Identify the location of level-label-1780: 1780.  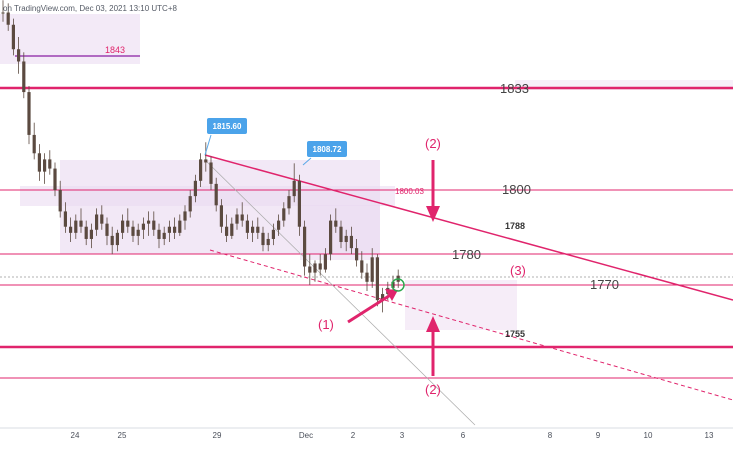
(466, 254).